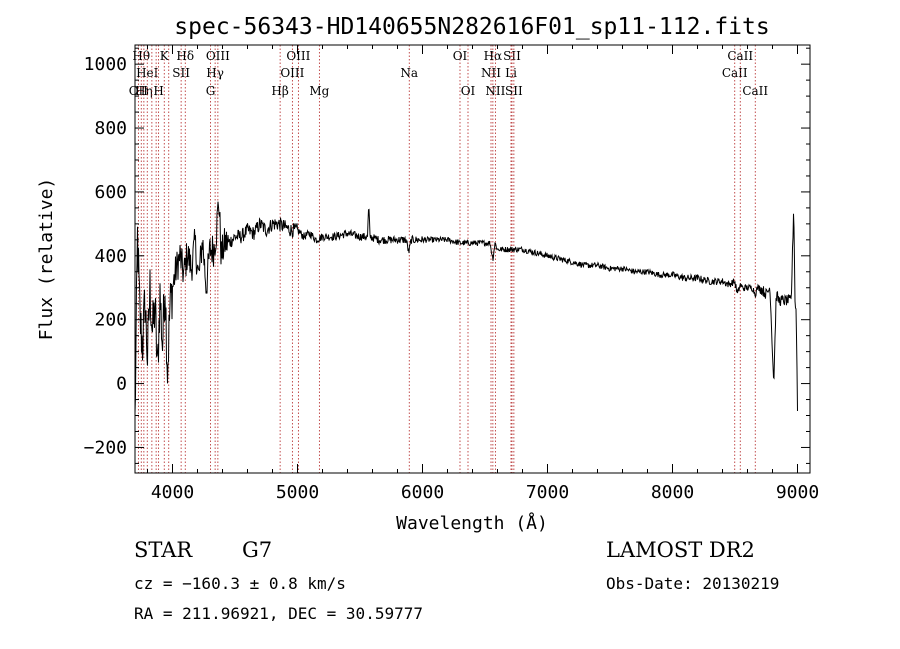 The height and width of the screenshot is (649, 900). Describe the element at coordinates (147, 73) in the screenshot. I see `spectral-line-label: HeI` at that location.